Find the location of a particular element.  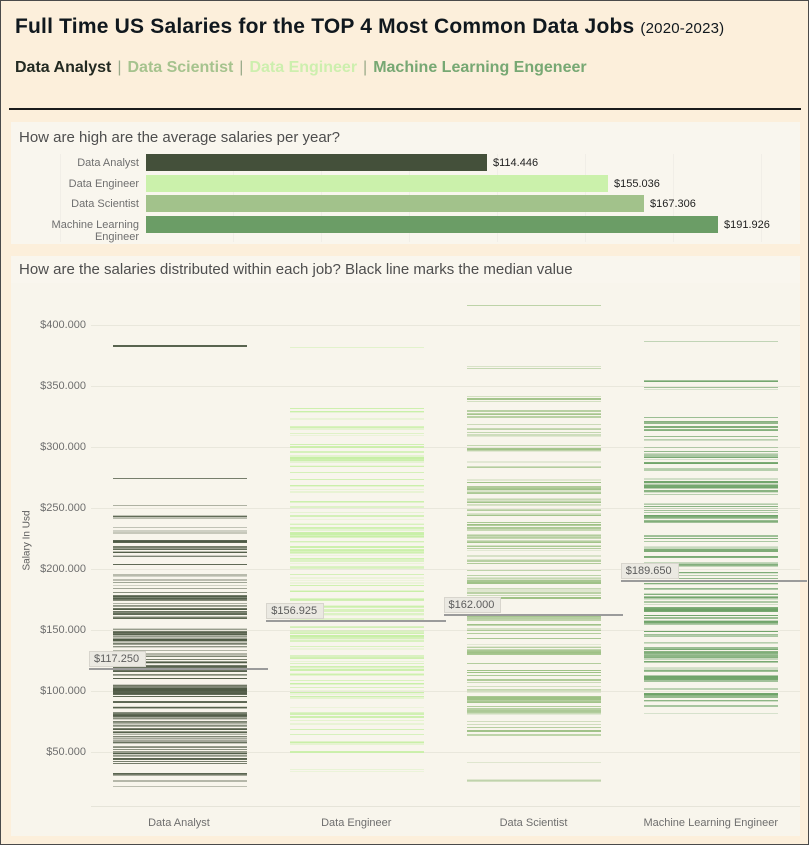

x-axis-category-label: Data Analyst is located at coordinates (179, 823).